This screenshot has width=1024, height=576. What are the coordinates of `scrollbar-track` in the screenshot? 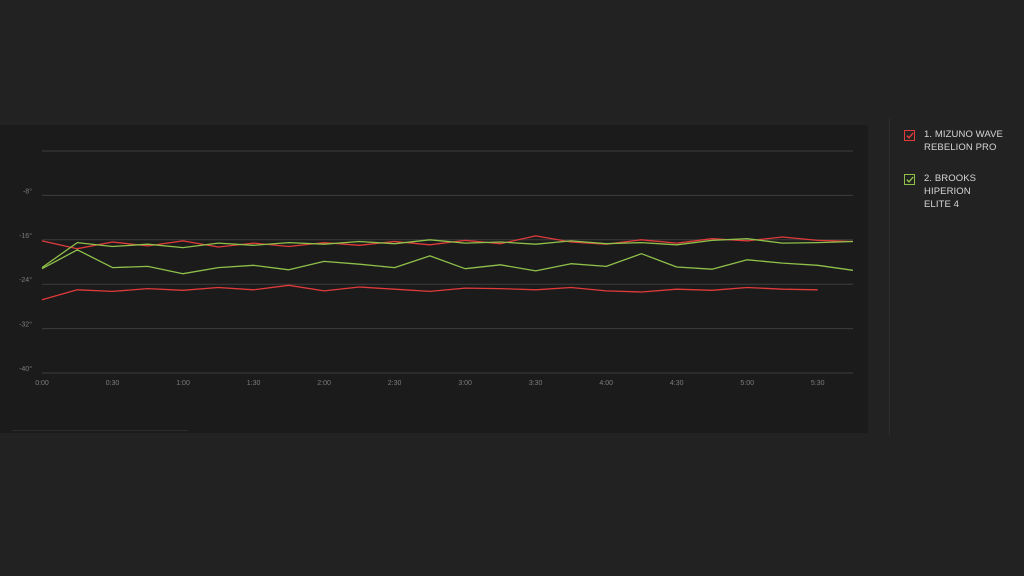 It's located at (100, 430).